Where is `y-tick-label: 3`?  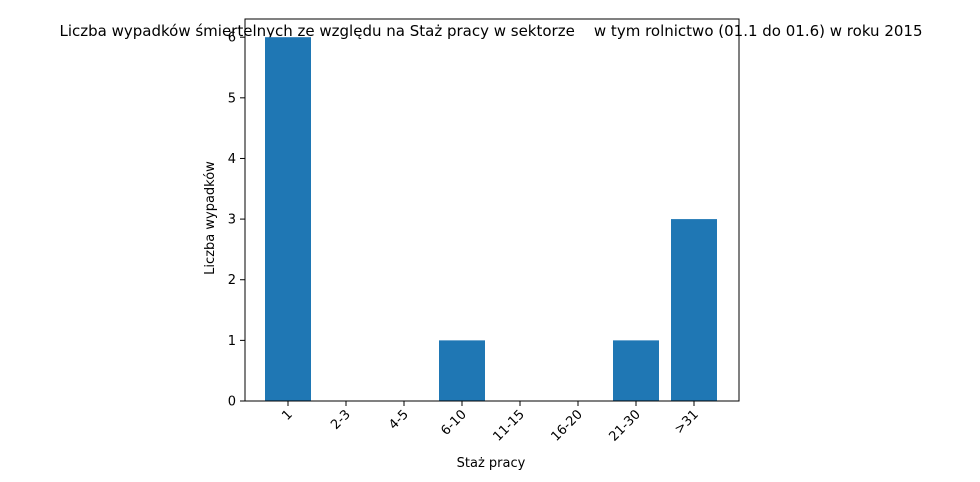 y-tick-label: 3 is located at coordinates (232, 220).